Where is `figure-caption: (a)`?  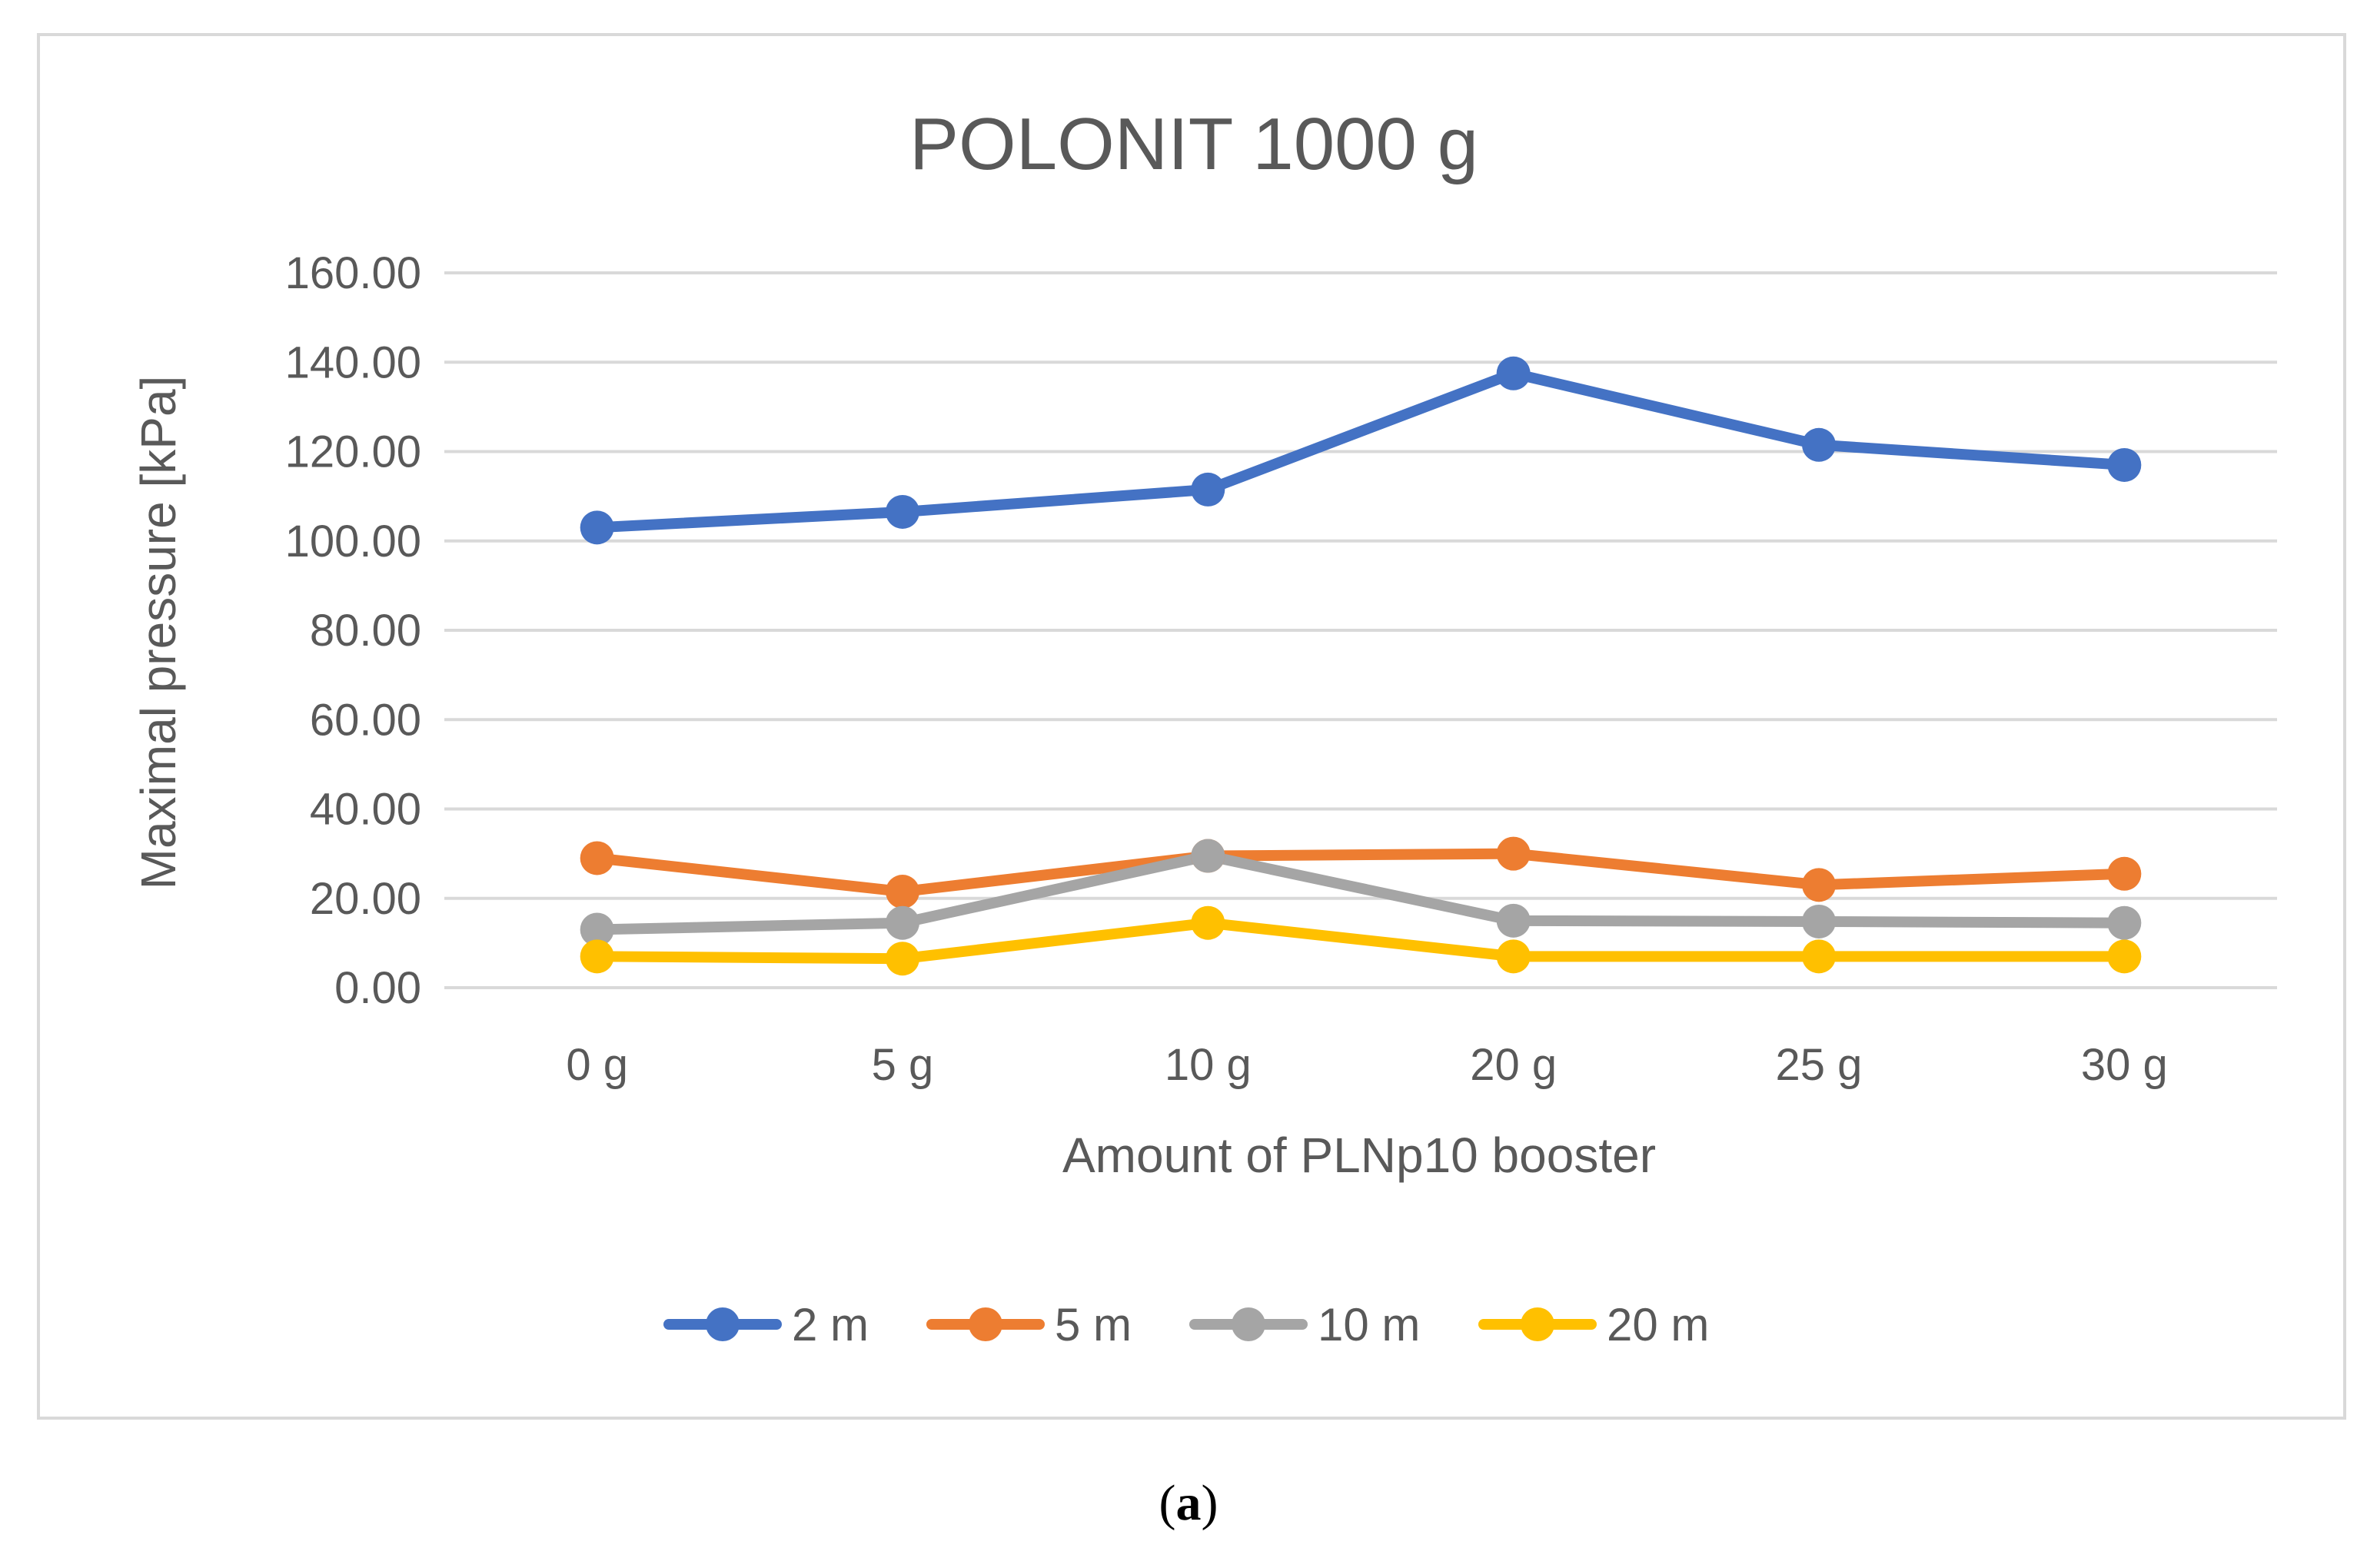
figure-caption: (a) is located at coordinates (1188, 1503).